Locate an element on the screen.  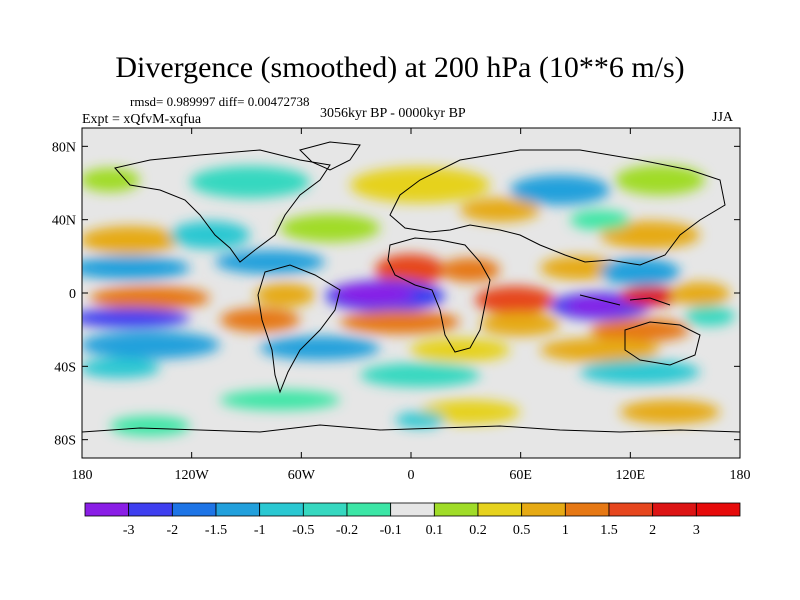
colorbar-label: -0.5 is located at coordinates (303, 530).